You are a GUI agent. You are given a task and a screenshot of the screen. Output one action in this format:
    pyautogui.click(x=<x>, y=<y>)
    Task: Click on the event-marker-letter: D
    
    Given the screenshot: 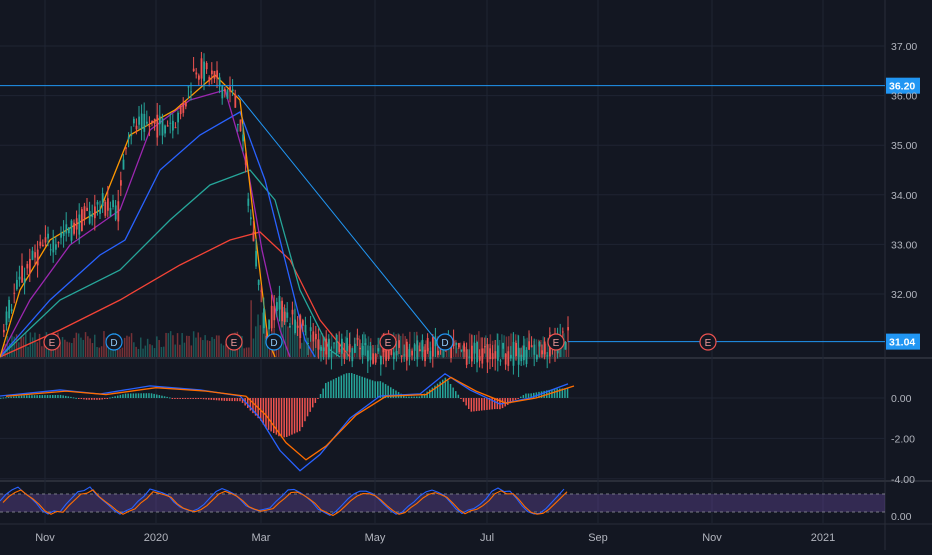 What is the action you would take?
    pyautogui.click(x=273, y=343)
    